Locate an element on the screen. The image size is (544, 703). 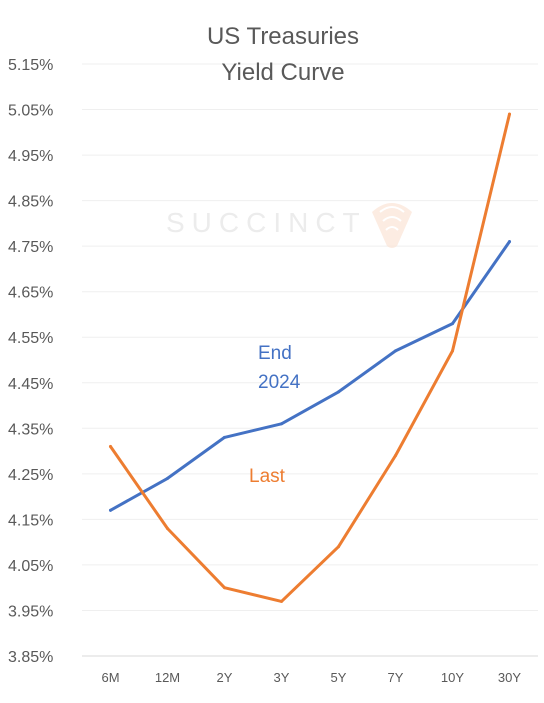
y-tick-label: 4.85% is located at coordinates (30, 202).